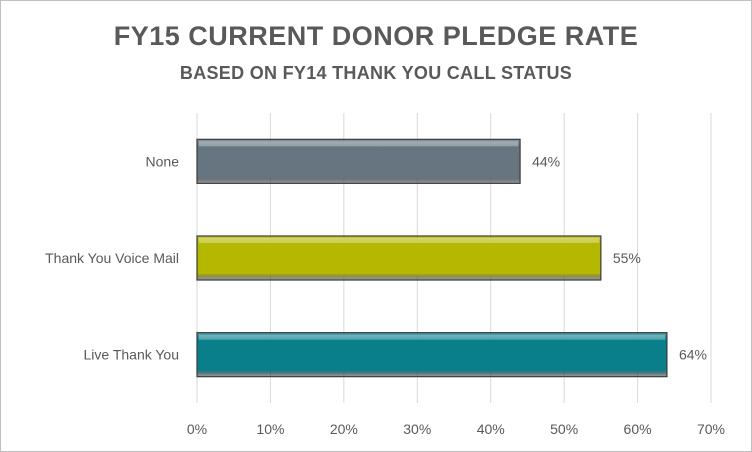 Image resolution: width=752 pixels, height=452 pixels. What do you see at coordinates (376, 73) in the screenshot?
I see `chart-subtitle: BASED ON FY14 THANK YOU CALL STATUS` at bounding box center [376, 73].